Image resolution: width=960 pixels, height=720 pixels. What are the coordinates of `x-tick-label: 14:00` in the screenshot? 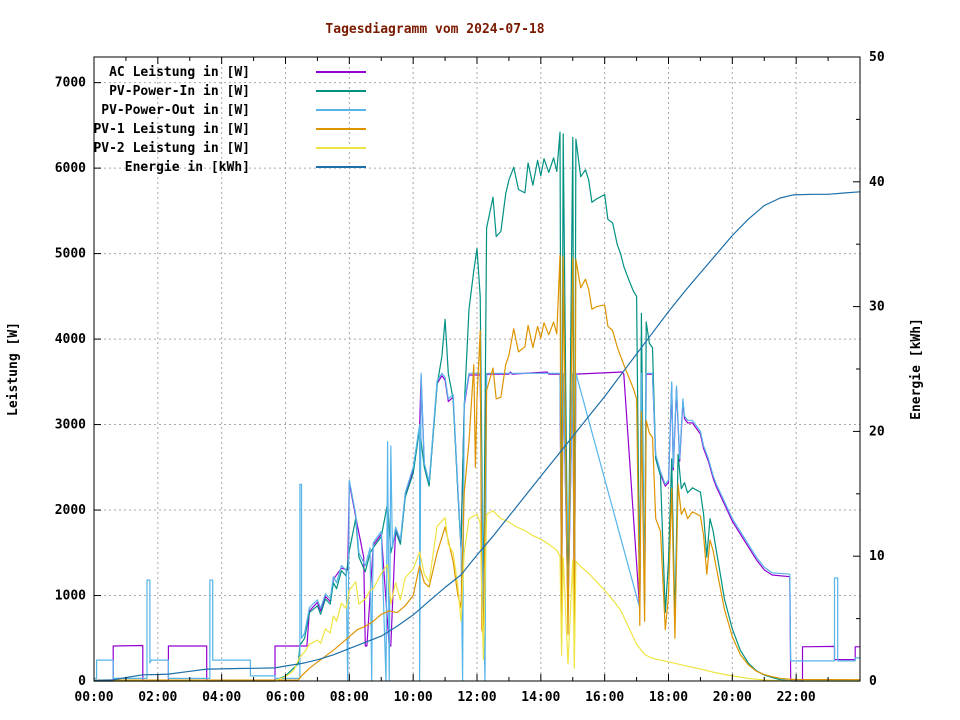 It's located at (540, 697).